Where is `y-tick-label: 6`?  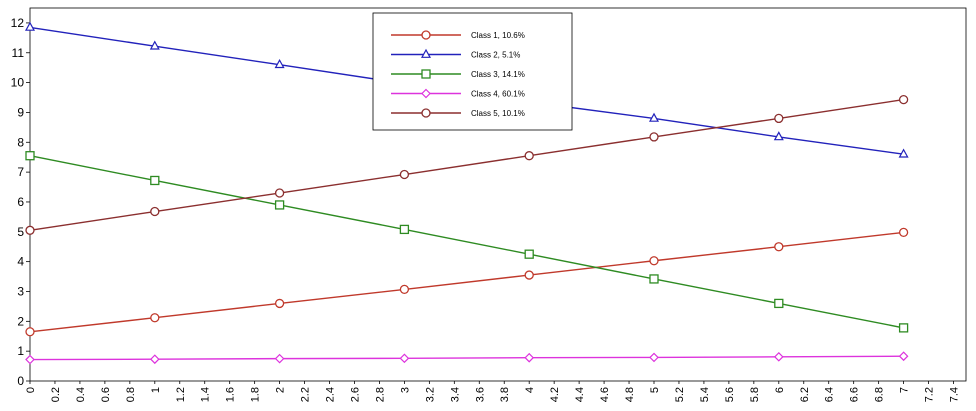 y-tick-label: 6 is located at coordinates (20, 202).